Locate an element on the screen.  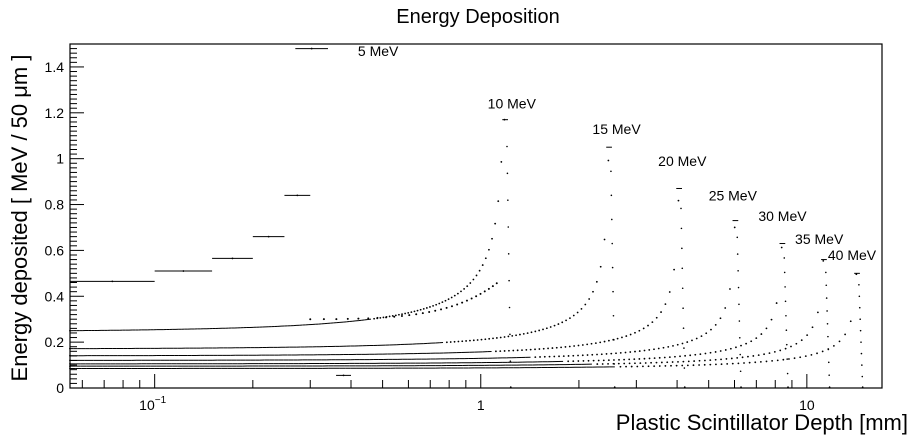
series-label: 35 MeV is located at coordinates (819, 239).